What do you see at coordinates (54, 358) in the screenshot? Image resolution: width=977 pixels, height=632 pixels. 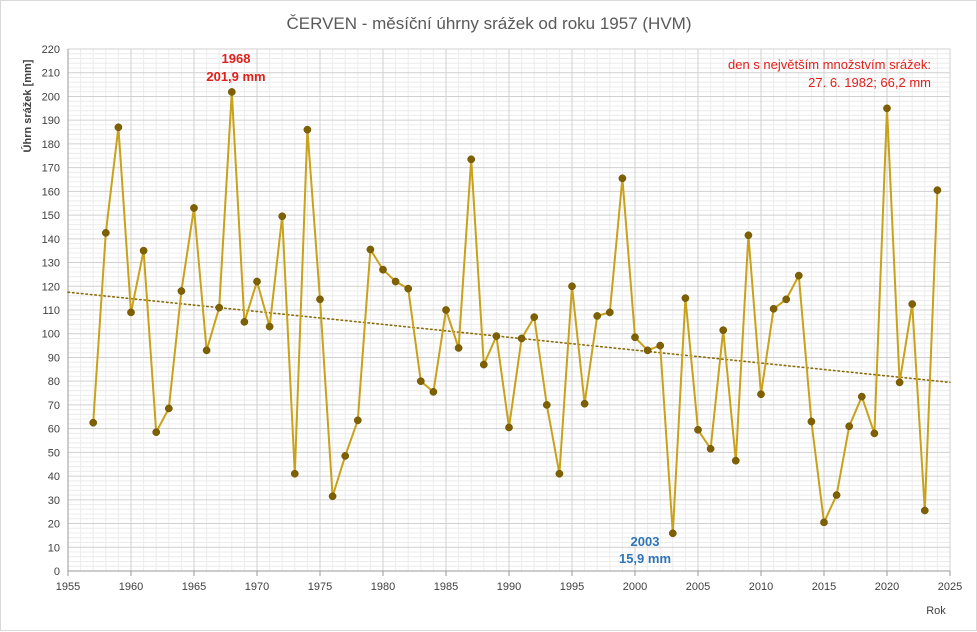 I see `y-tick-label: 90` at bounding box center [54, 358].